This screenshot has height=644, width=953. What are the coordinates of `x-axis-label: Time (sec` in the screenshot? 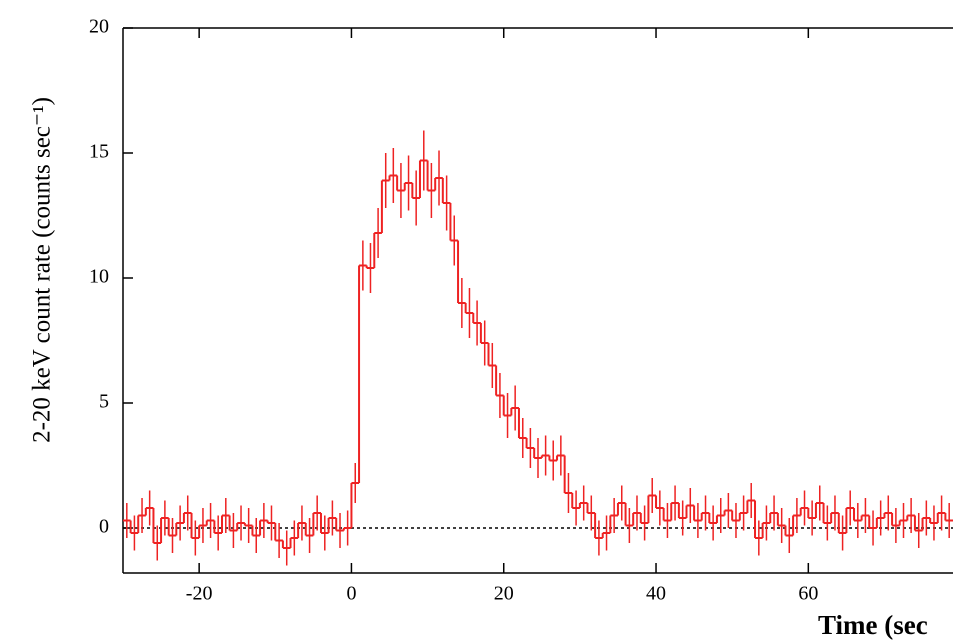 It's located at (873, 625).